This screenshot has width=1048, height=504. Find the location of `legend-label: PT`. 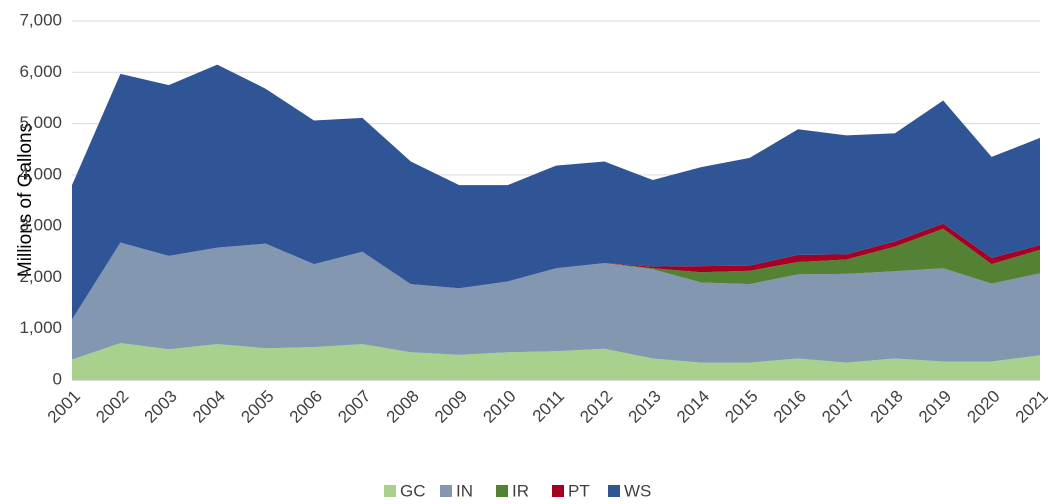

legend-label: PT is located at coordinates (579, 490).